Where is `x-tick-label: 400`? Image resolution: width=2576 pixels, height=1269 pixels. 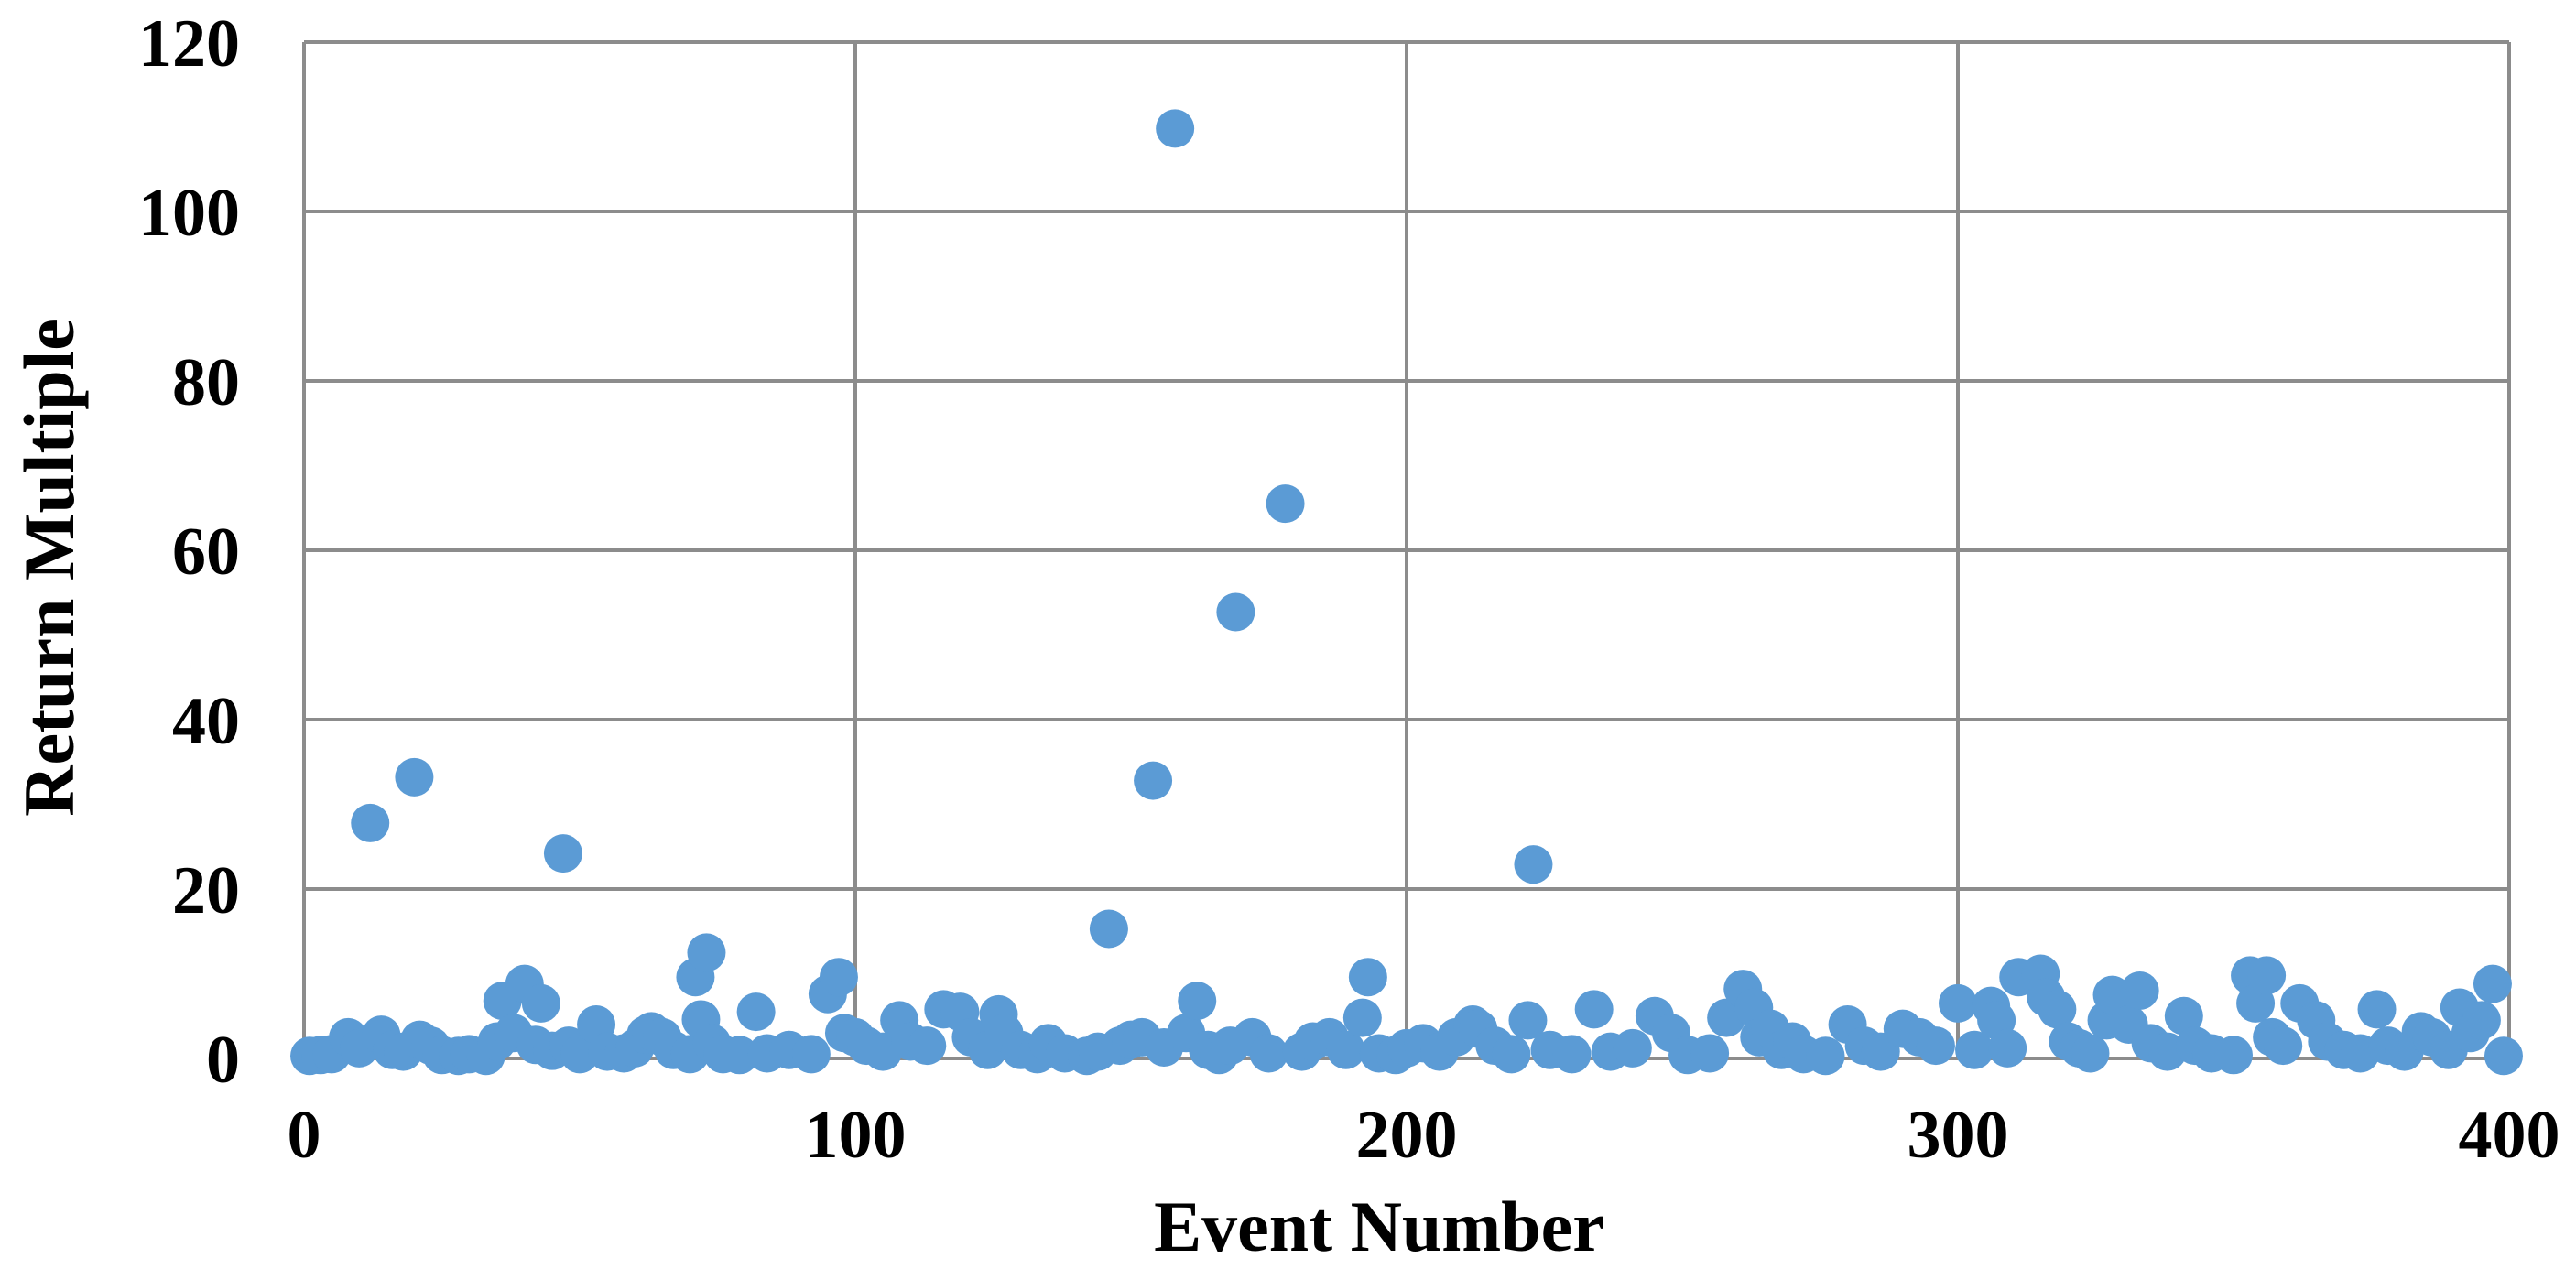 x-tick-label: 400 is located at coordinates (2509, 1136).